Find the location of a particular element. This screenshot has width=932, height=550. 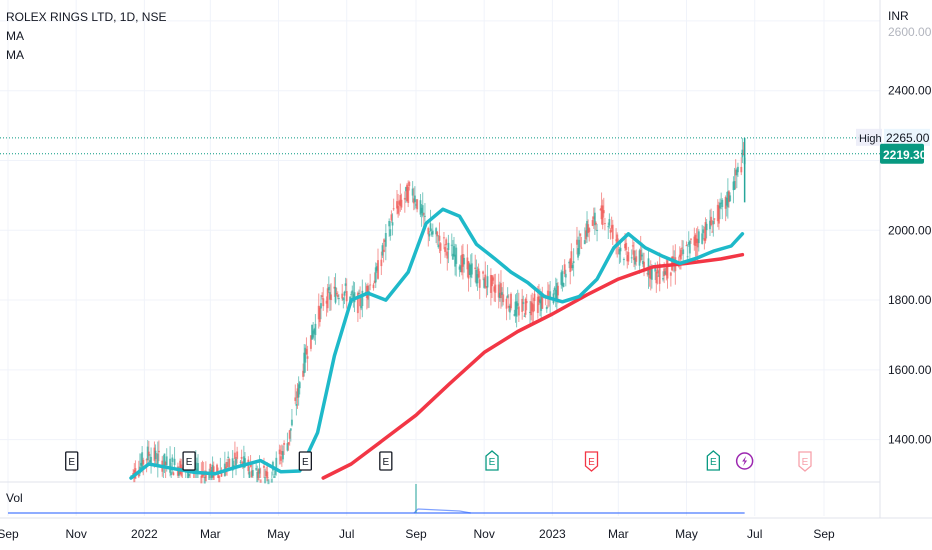

high-tag-label: High is located at coordinates (870, 139).